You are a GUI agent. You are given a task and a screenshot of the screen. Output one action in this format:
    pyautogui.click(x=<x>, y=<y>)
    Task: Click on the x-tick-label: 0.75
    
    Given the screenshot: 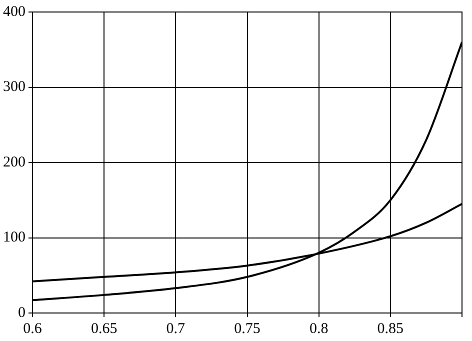 What is the action you would take?
    pyautogui.click(x=247, y=328)
    